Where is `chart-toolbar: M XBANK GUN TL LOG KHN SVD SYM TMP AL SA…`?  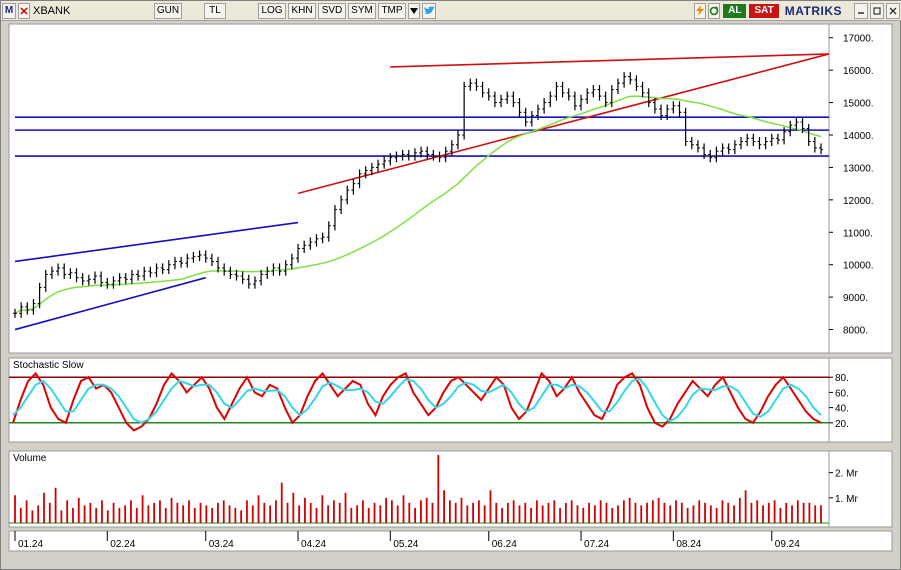 chart-toolbar: M XBANK GUN TL LOG KHN SVD SYM TMP AL SA… is located at coordinates (451, 11).